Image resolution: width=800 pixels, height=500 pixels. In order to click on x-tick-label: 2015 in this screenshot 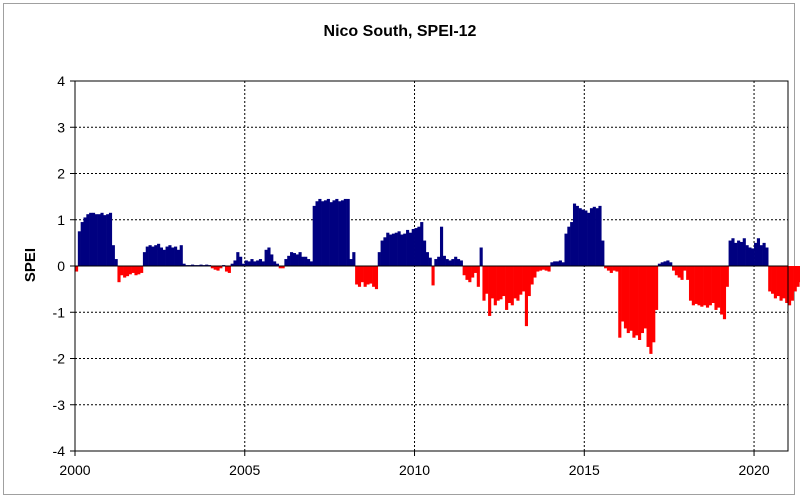, I will do `click(584, 470)`.